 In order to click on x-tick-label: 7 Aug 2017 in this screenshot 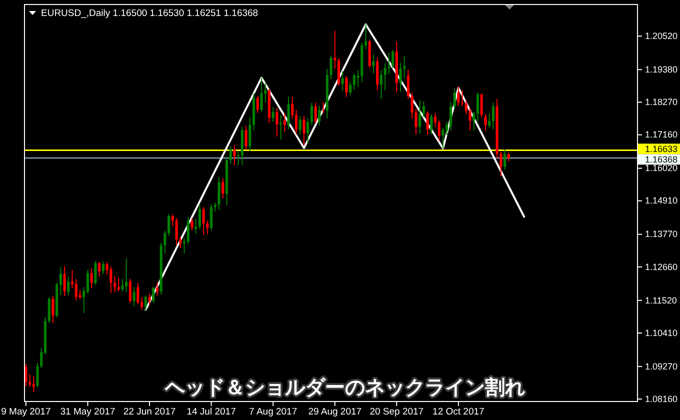, I will do `click(273, 412)`.